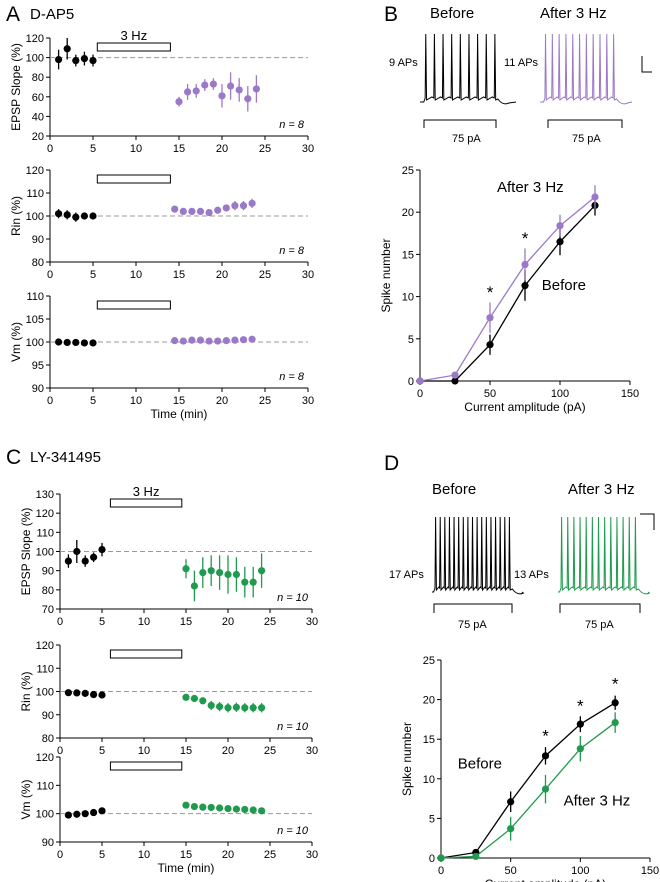 This screenshot has width=660, height=882. I want to click on y-axis-label: Vm (%), so click(26, 800).